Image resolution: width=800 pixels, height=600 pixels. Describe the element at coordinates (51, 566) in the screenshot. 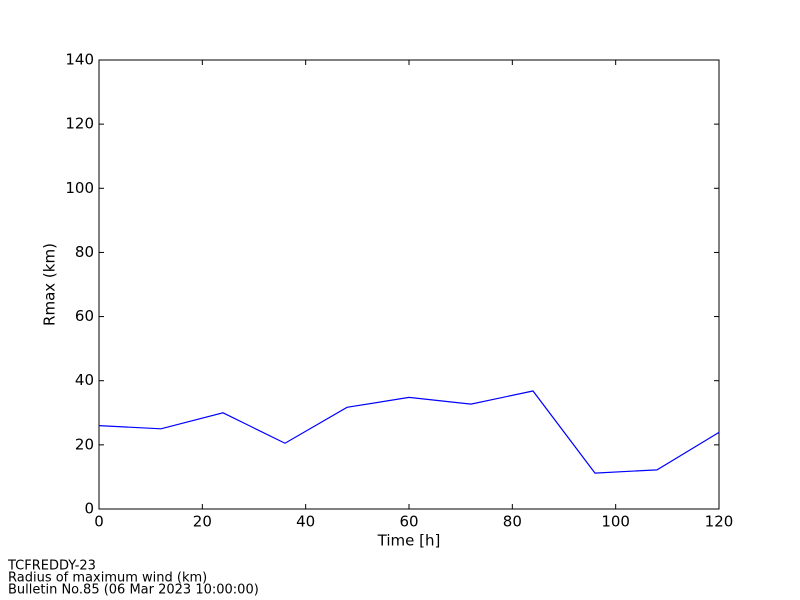

I see `footer-note: TCFREDDY-23` at that location.